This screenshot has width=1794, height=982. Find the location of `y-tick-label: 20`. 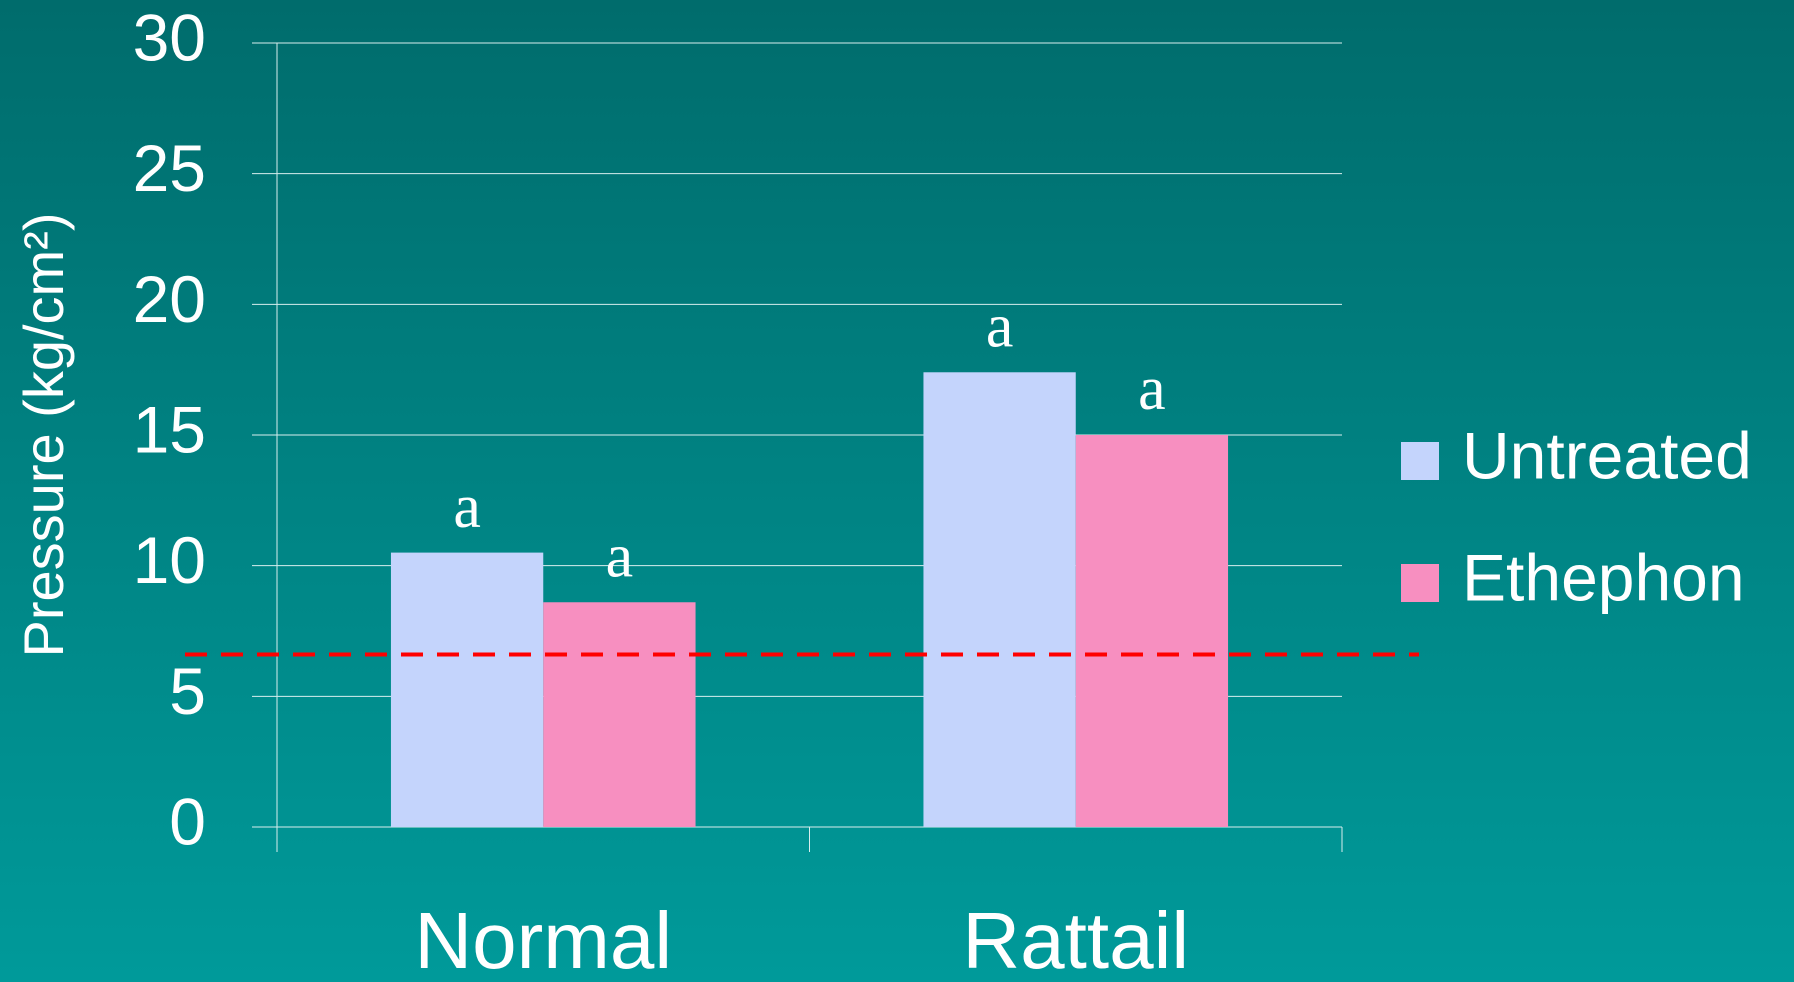

y-tick-label: 20 is located at coordinates (169, 299).